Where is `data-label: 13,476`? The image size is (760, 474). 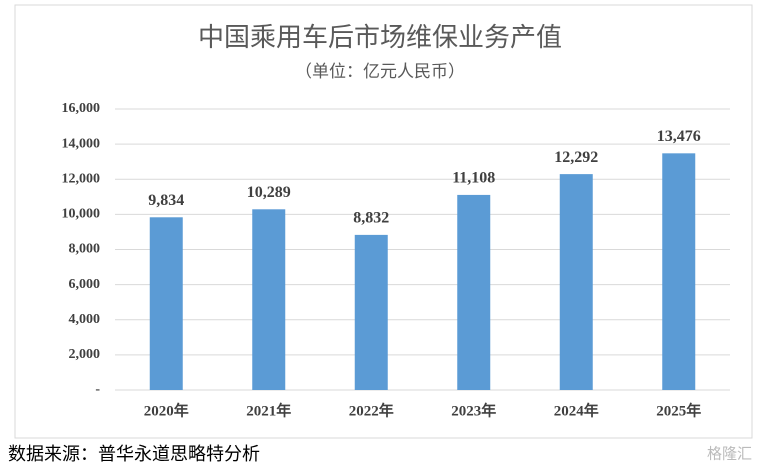
data-label: 13,476 is located at coordinates (679, 136).